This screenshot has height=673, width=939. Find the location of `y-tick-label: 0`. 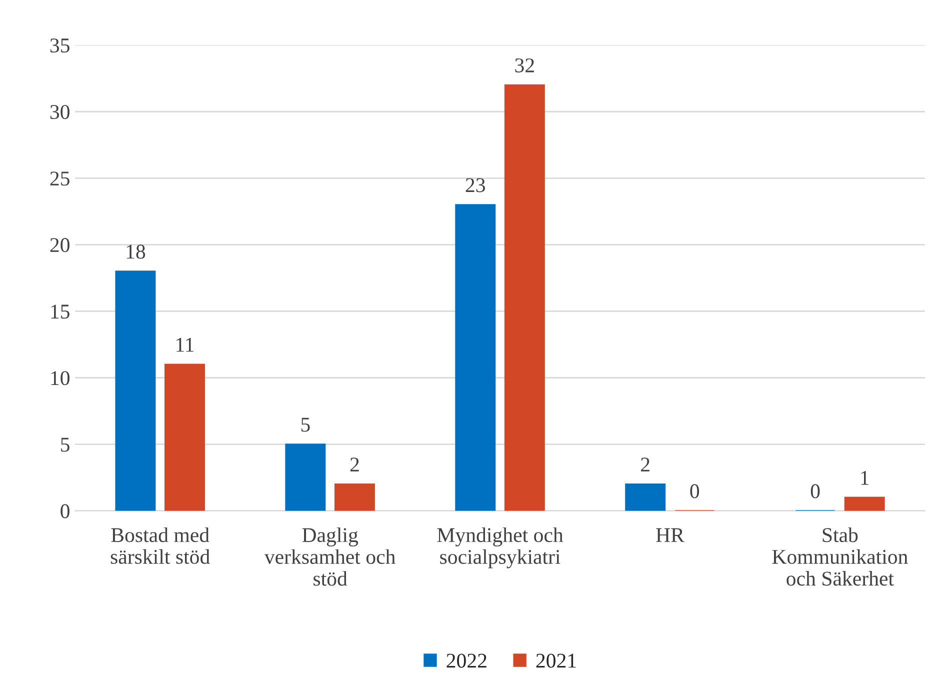

y-tick-label: 0 is located at coordinates (65, 511).